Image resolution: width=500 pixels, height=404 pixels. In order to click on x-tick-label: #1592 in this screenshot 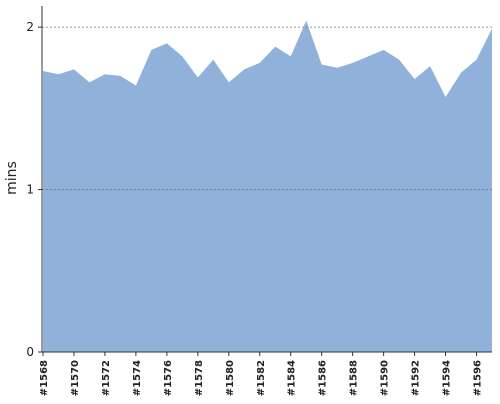, I will do `click(416, 378)`.